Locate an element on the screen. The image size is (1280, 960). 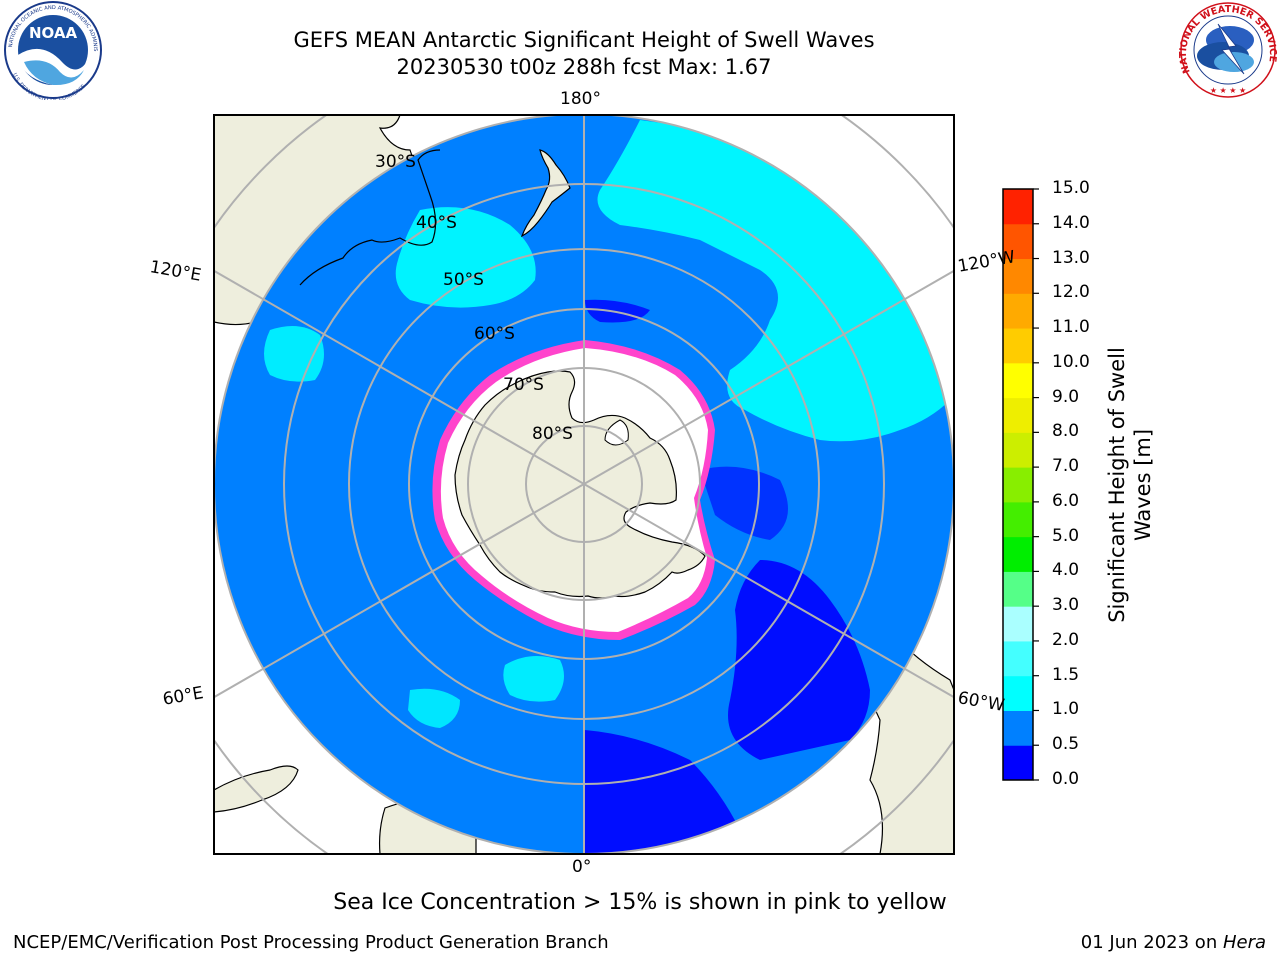
low-swell-region-south is located at coordinates (662, 792).